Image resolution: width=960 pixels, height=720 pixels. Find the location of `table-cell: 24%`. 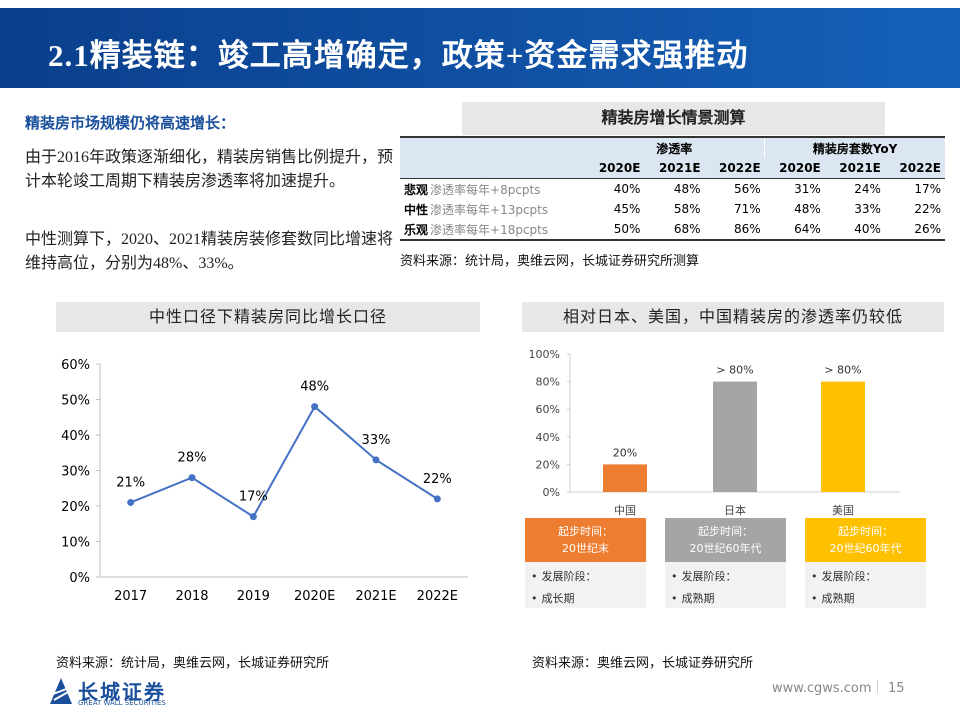

table-cell: 24% is located at coordinates (867, 189).